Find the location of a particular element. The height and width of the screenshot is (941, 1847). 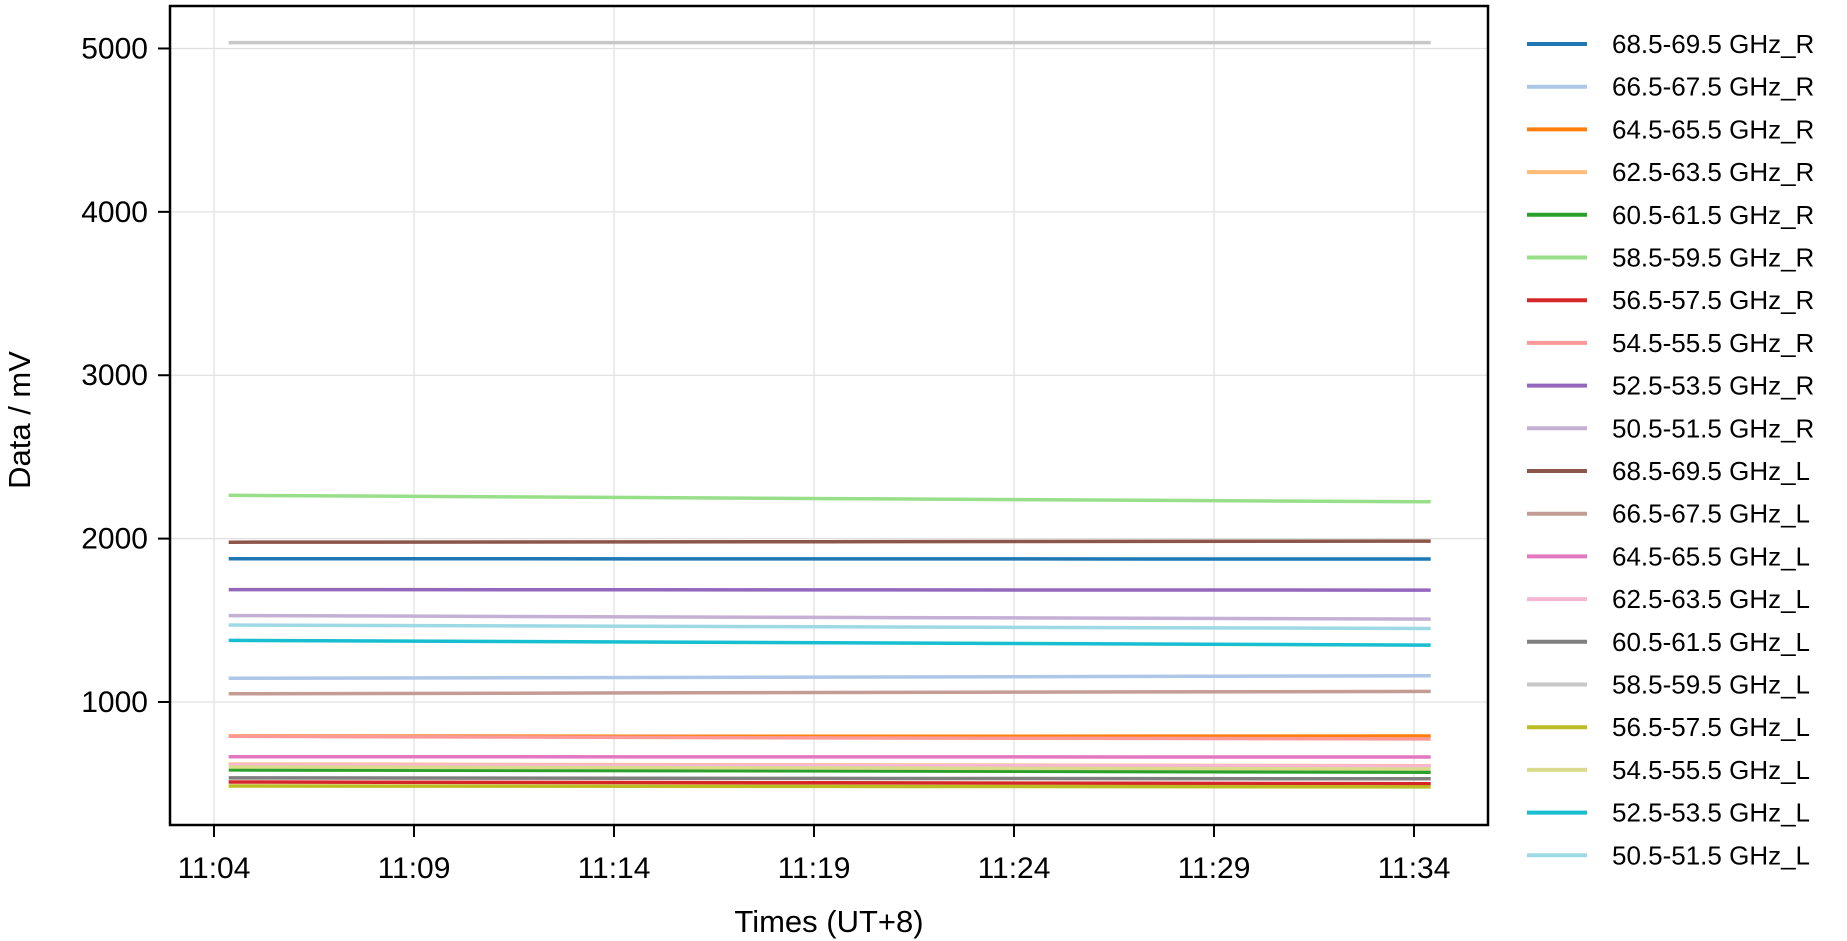

legend-label: 60.5-61.5 GHz_R is located at coordinates (1713, 215).